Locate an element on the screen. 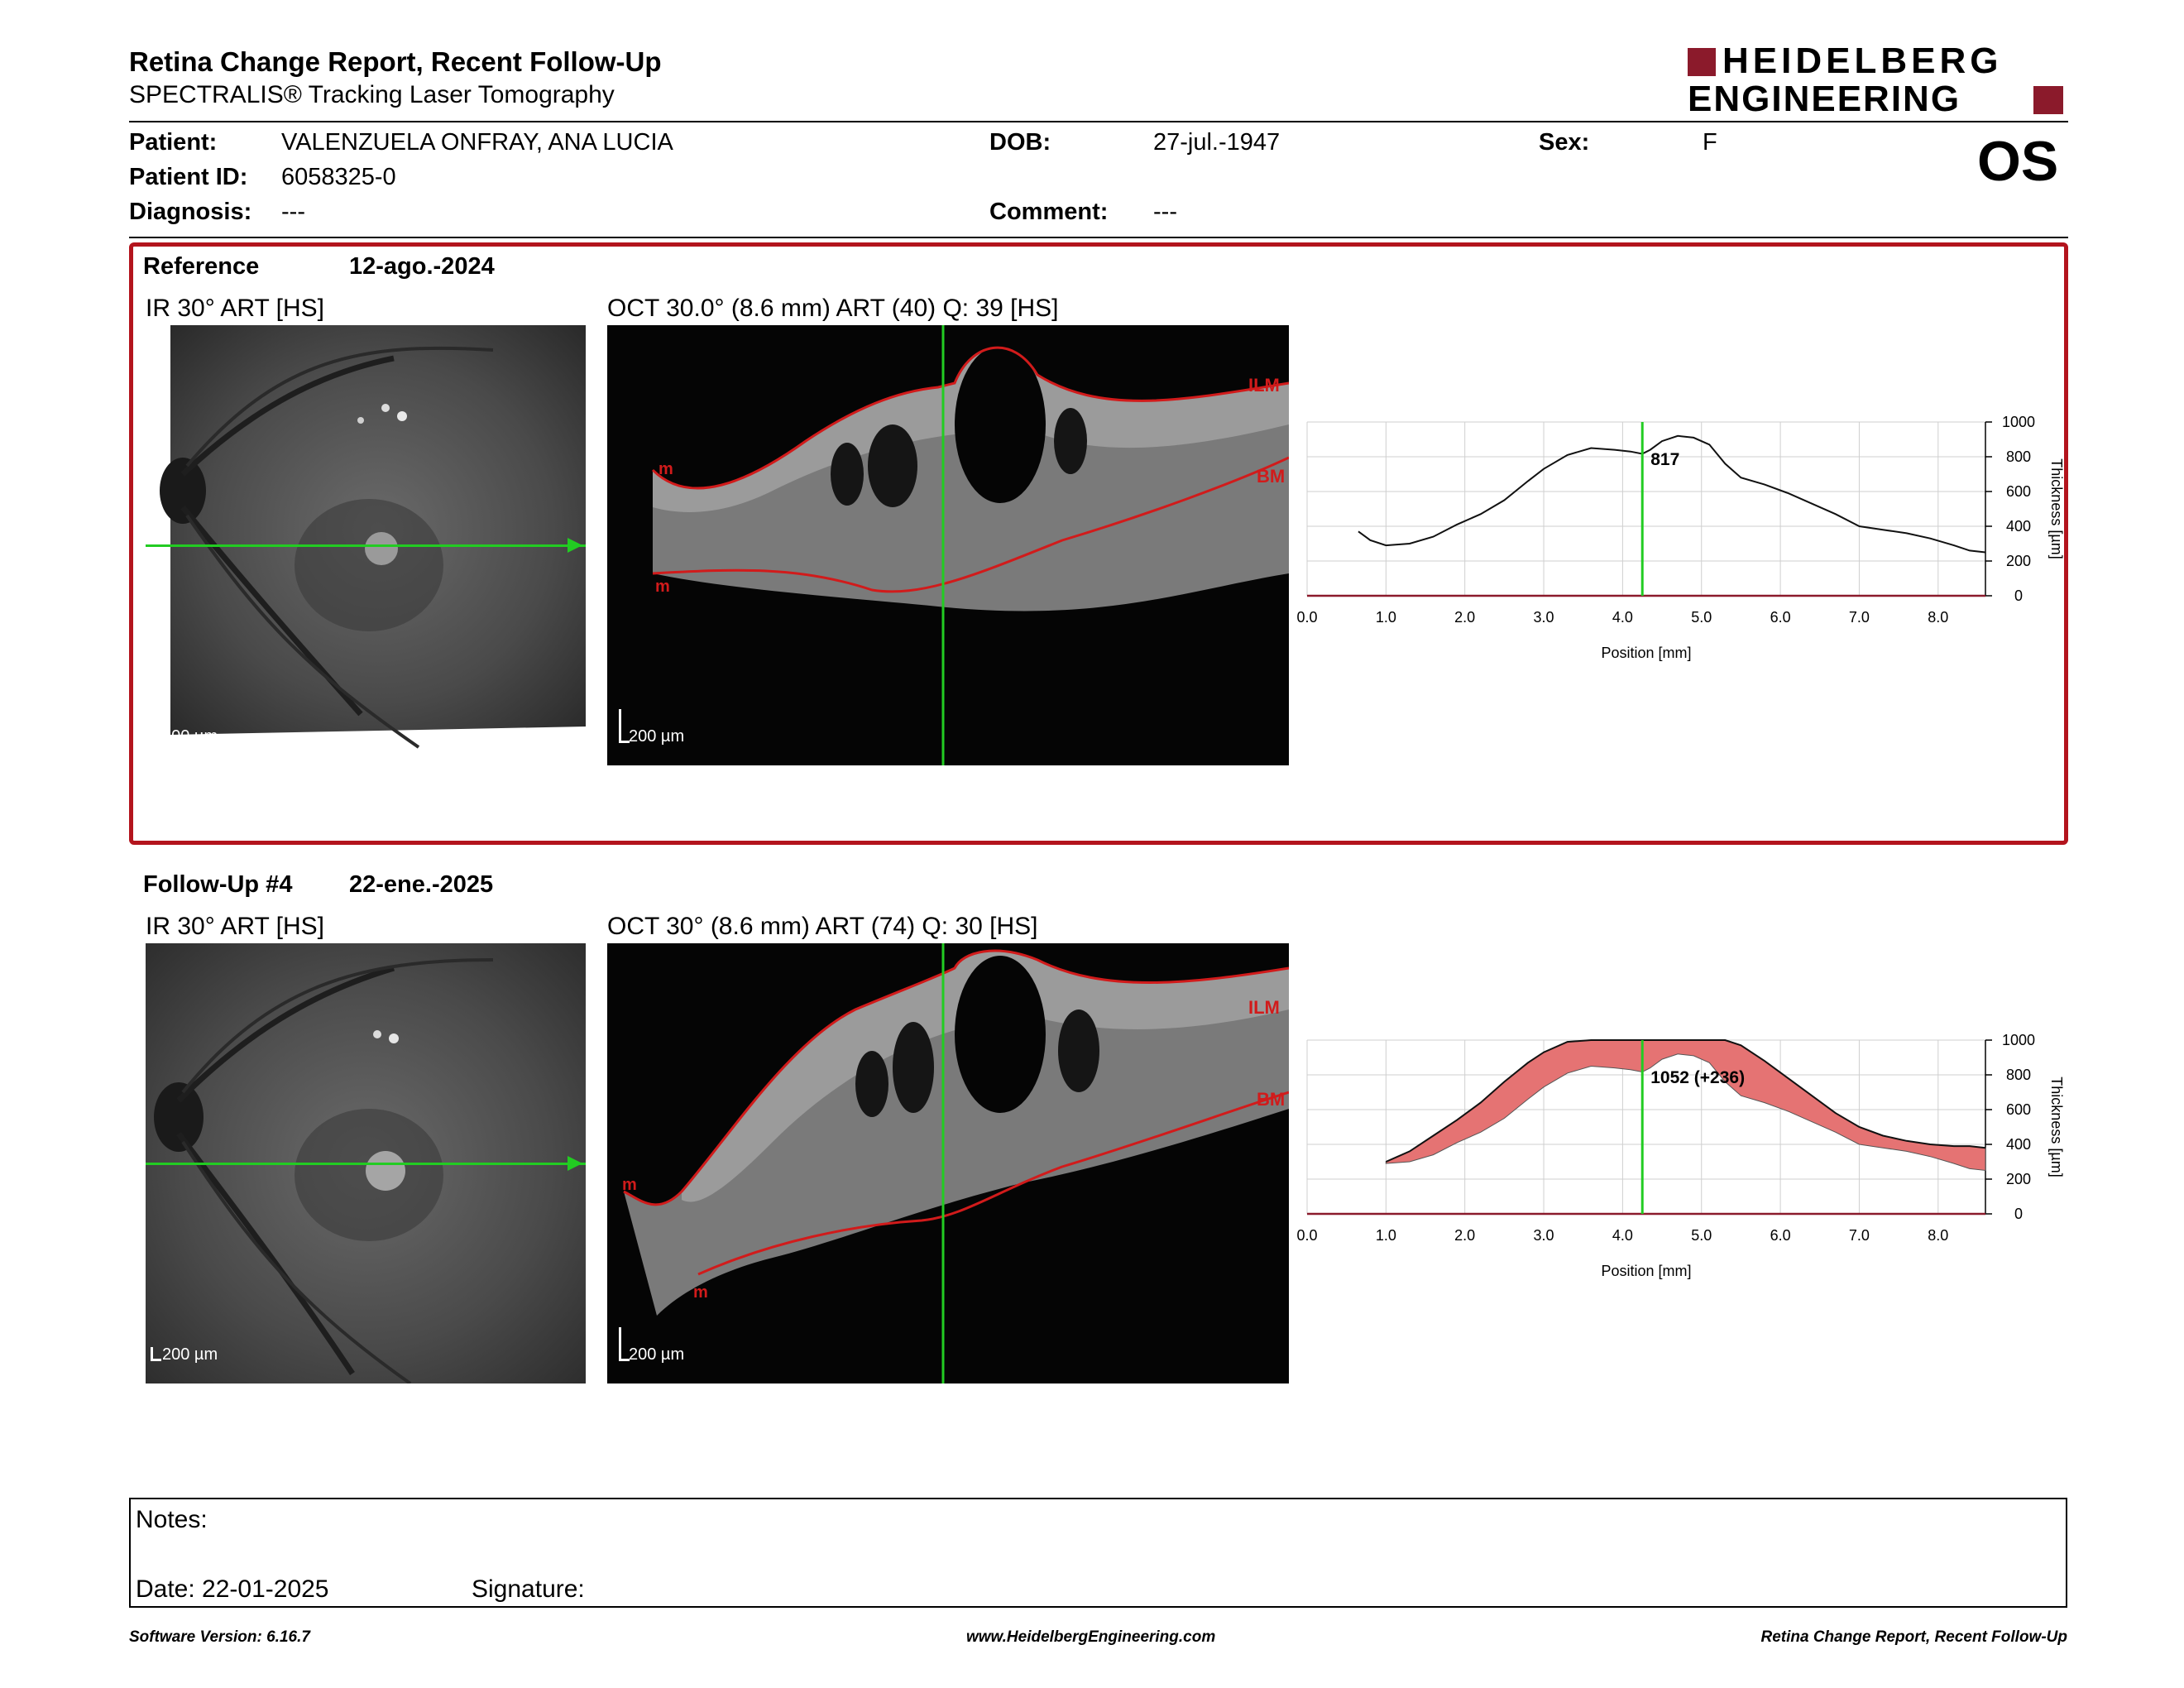 This screenshot has width=2184, height=1688. comment-label: Comment: is located at coordinates (1049, 212).